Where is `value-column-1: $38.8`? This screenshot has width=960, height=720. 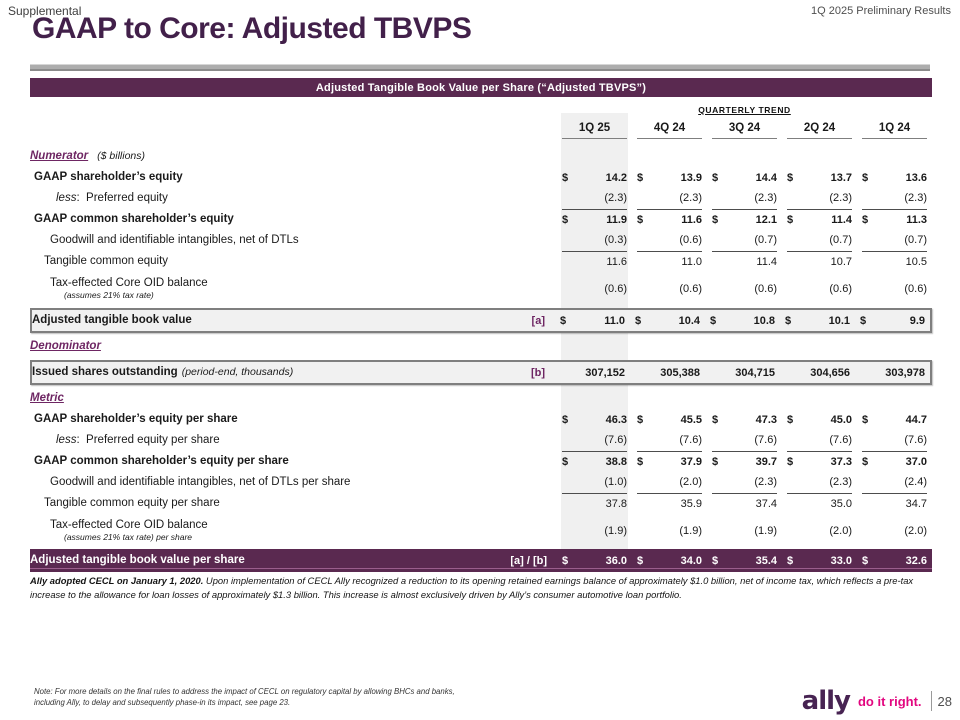
value-column-1: $38.8 is located at coordinates (594, 461).